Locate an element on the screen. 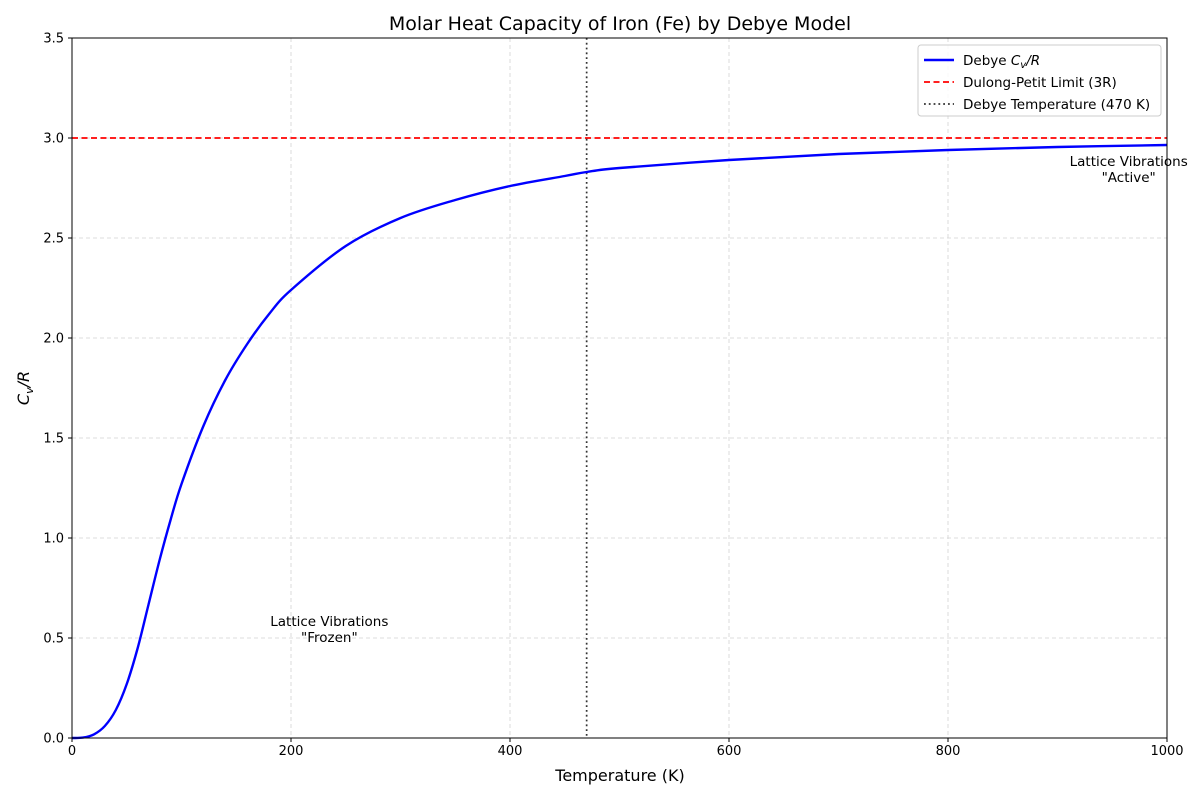  legend-label-prefix: Debye is located at coordinates (987, 61).